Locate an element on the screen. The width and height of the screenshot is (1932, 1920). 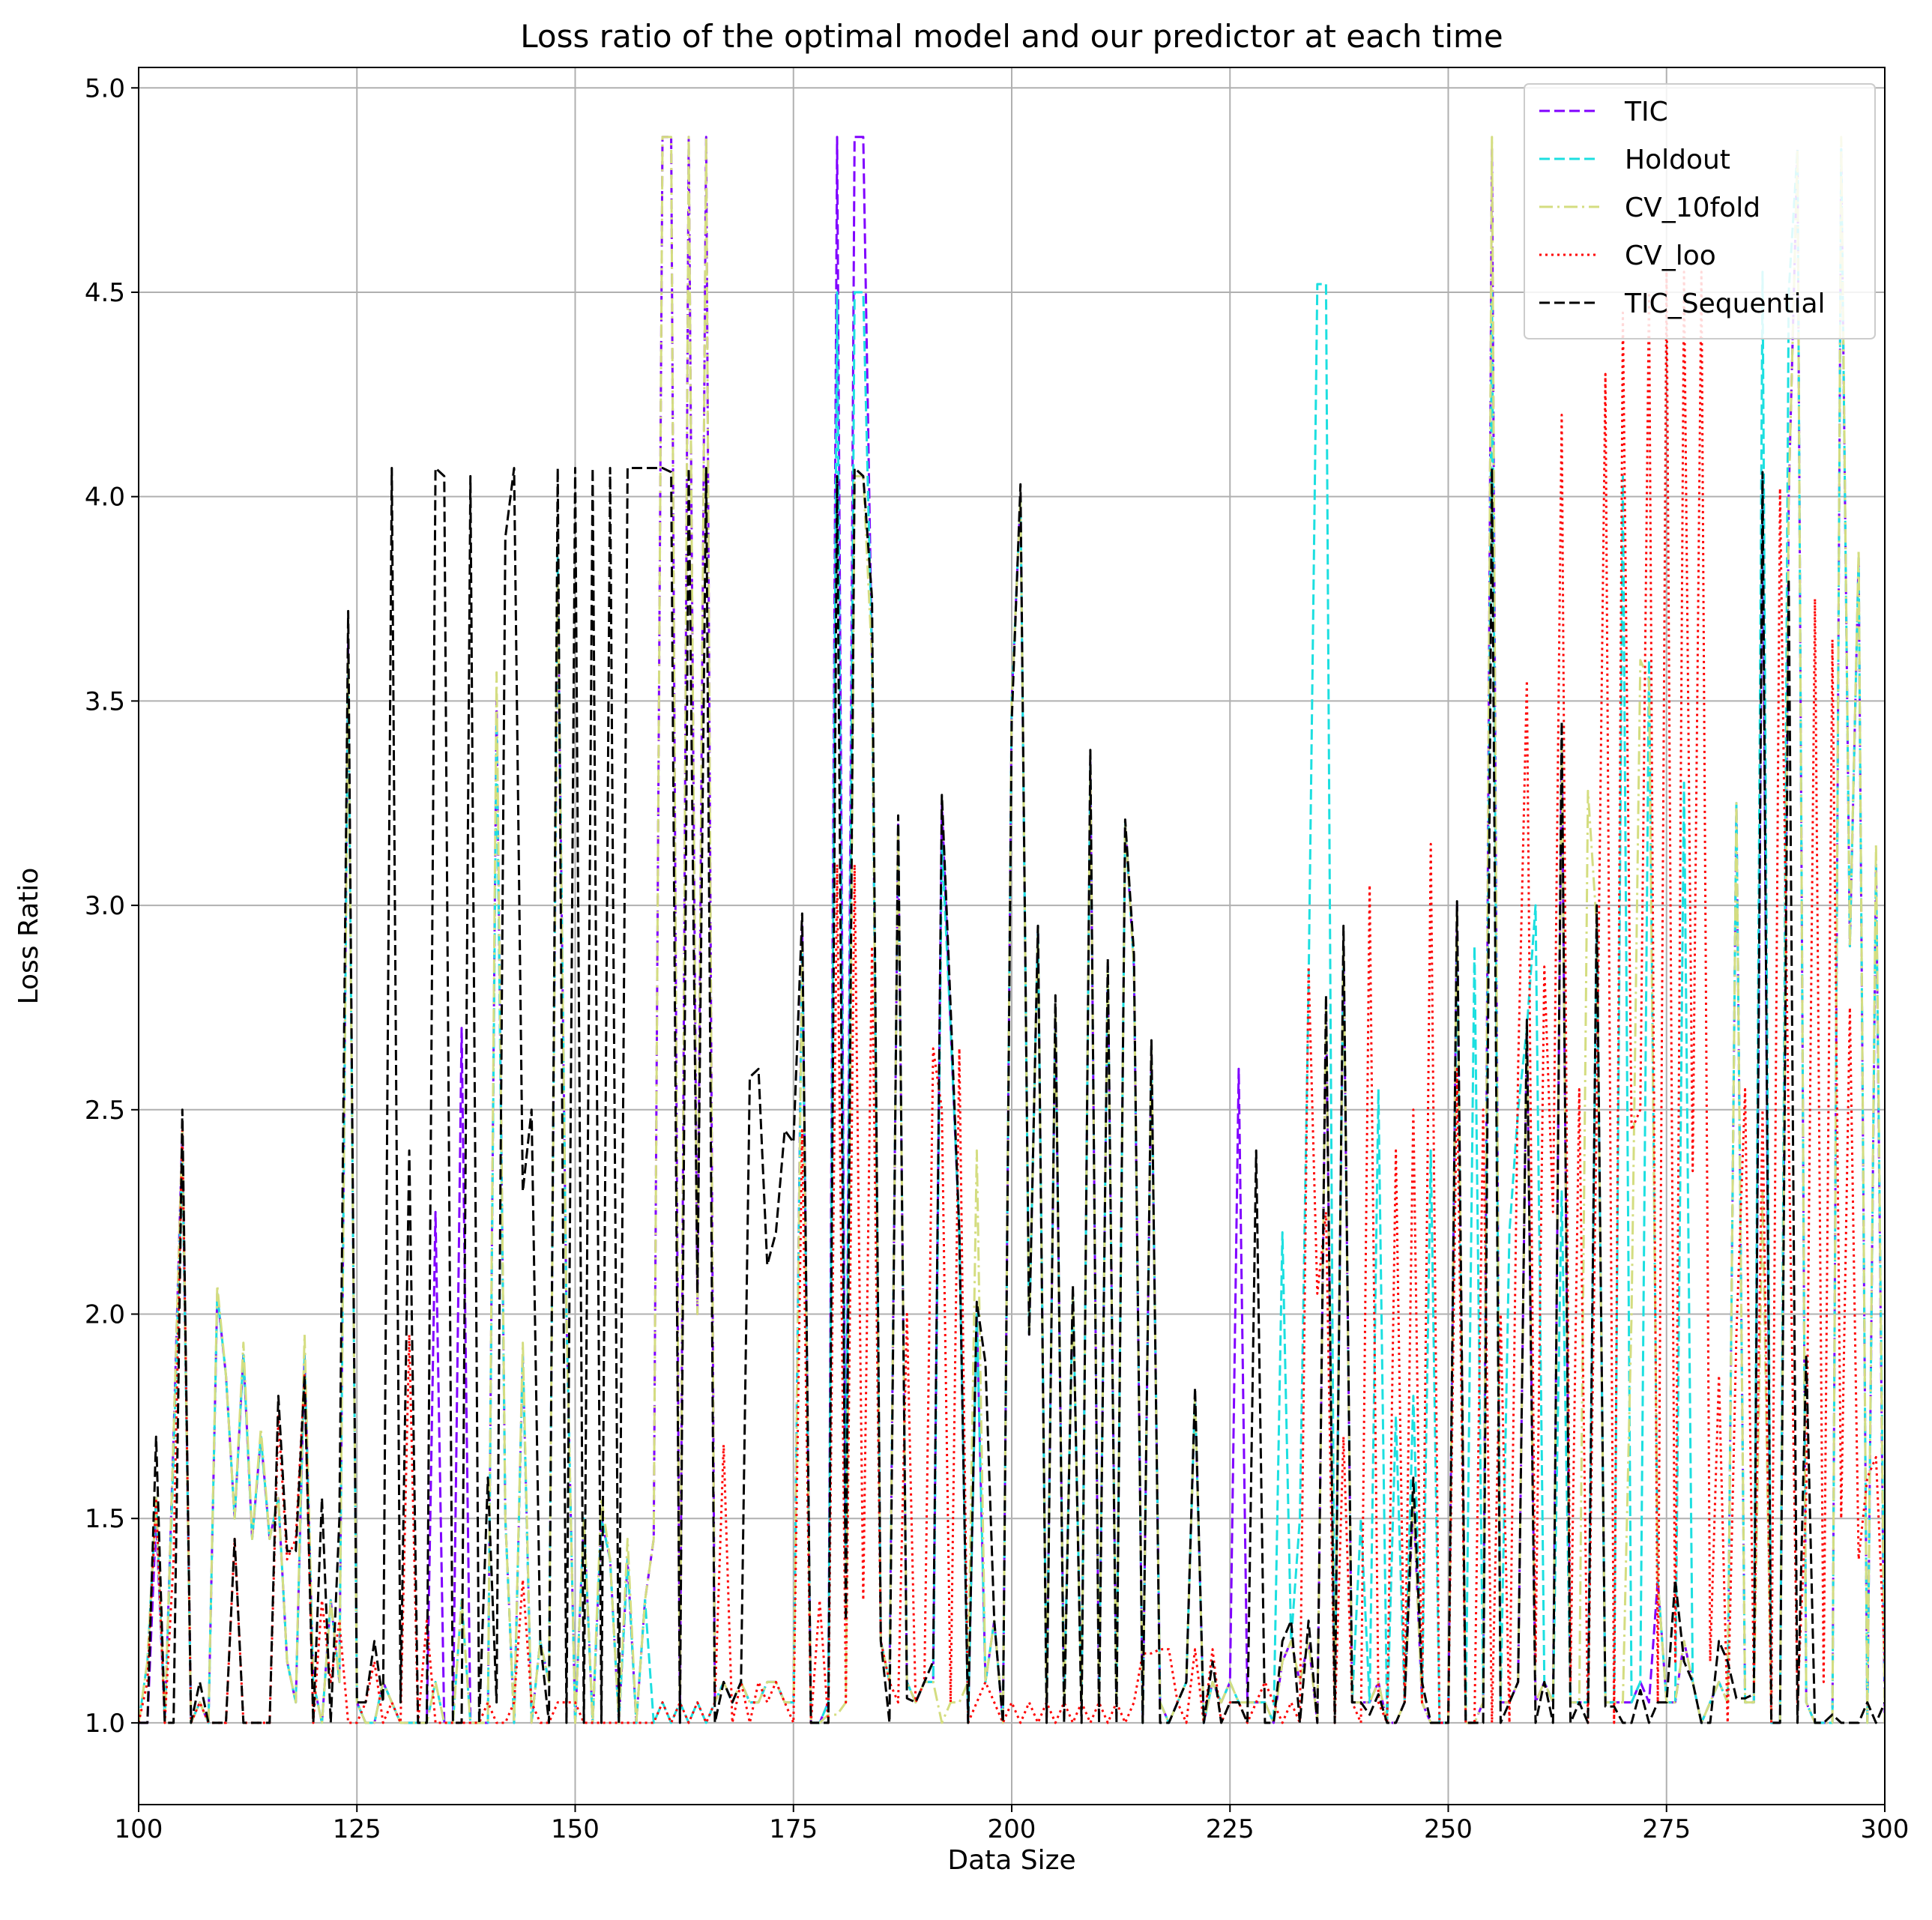
legend-label-tic-sequential: TIC_Sequential is located at coordinates (1725, 304).